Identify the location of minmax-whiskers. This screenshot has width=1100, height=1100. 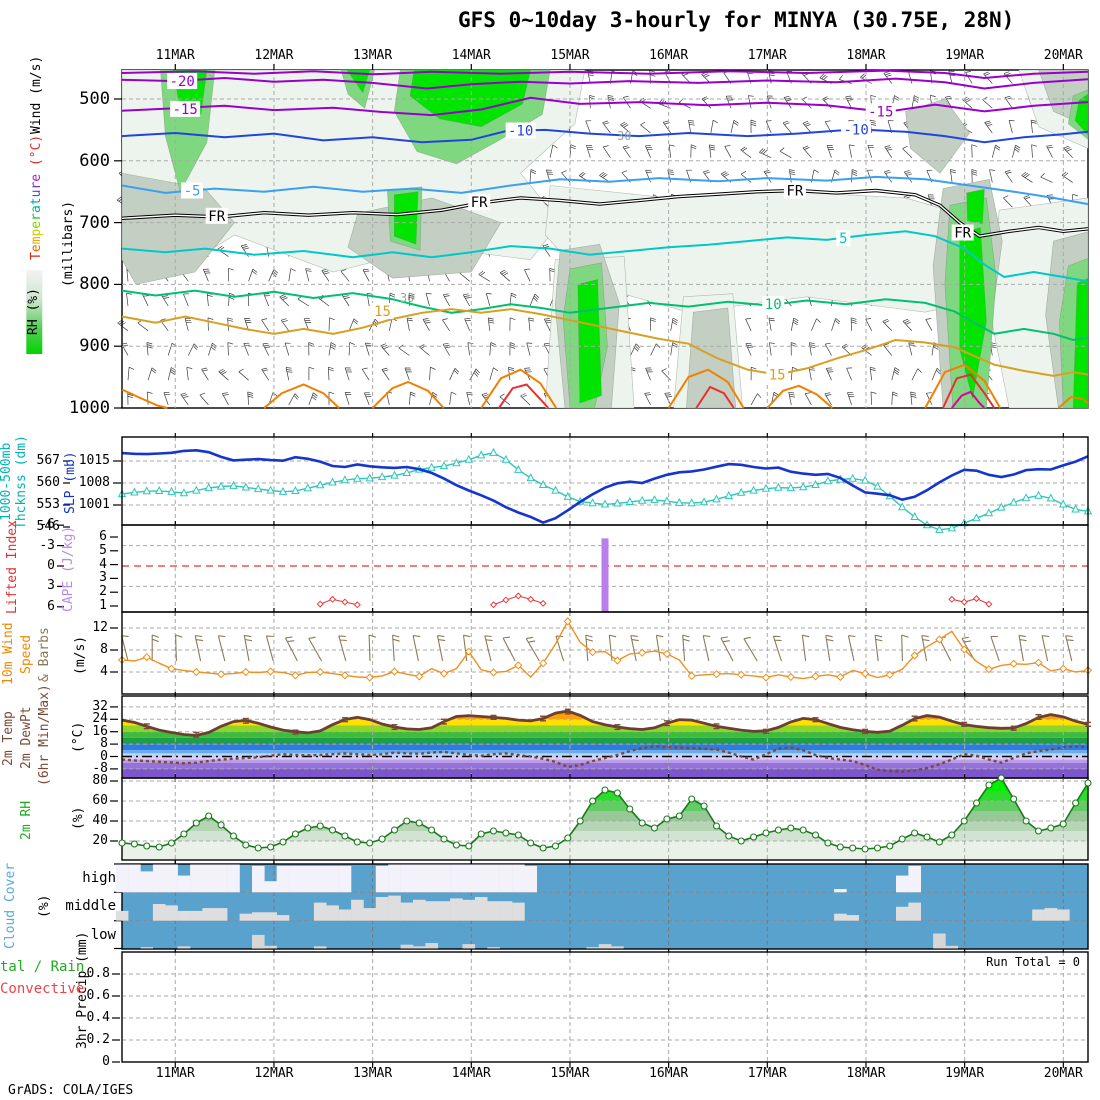
(617, 723).